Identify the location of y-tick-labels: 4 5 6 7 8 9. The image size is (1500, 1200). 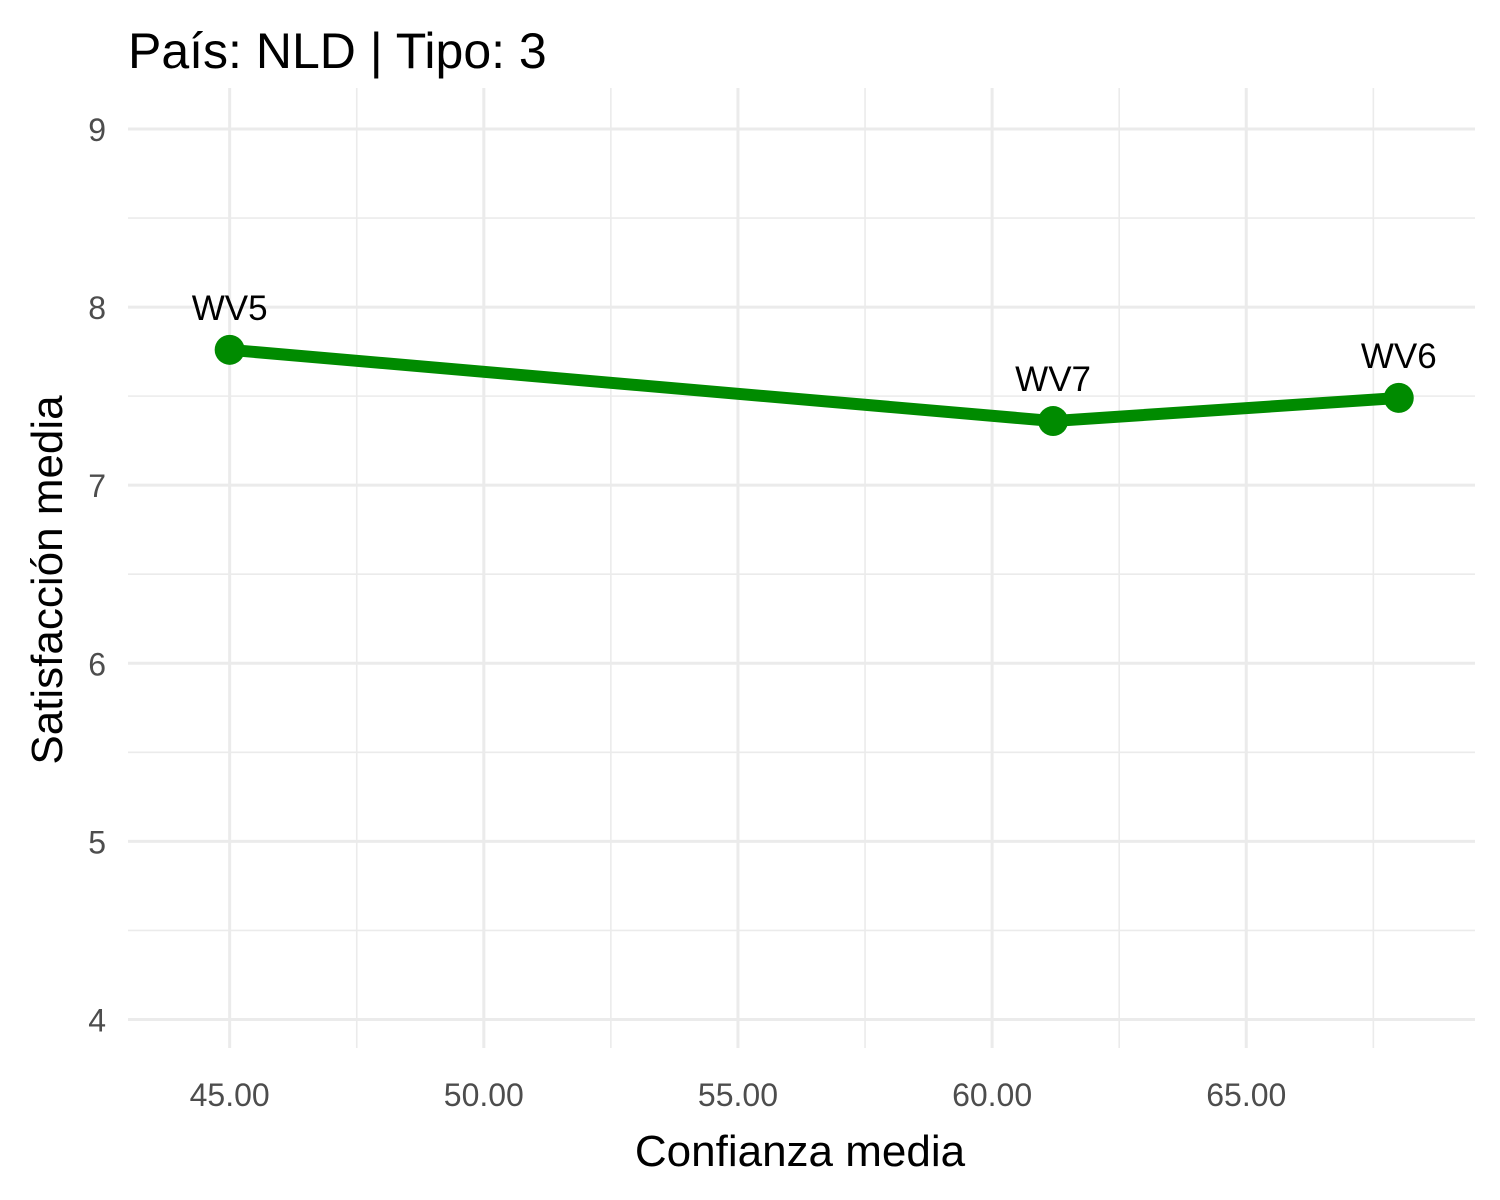
(97, 575).